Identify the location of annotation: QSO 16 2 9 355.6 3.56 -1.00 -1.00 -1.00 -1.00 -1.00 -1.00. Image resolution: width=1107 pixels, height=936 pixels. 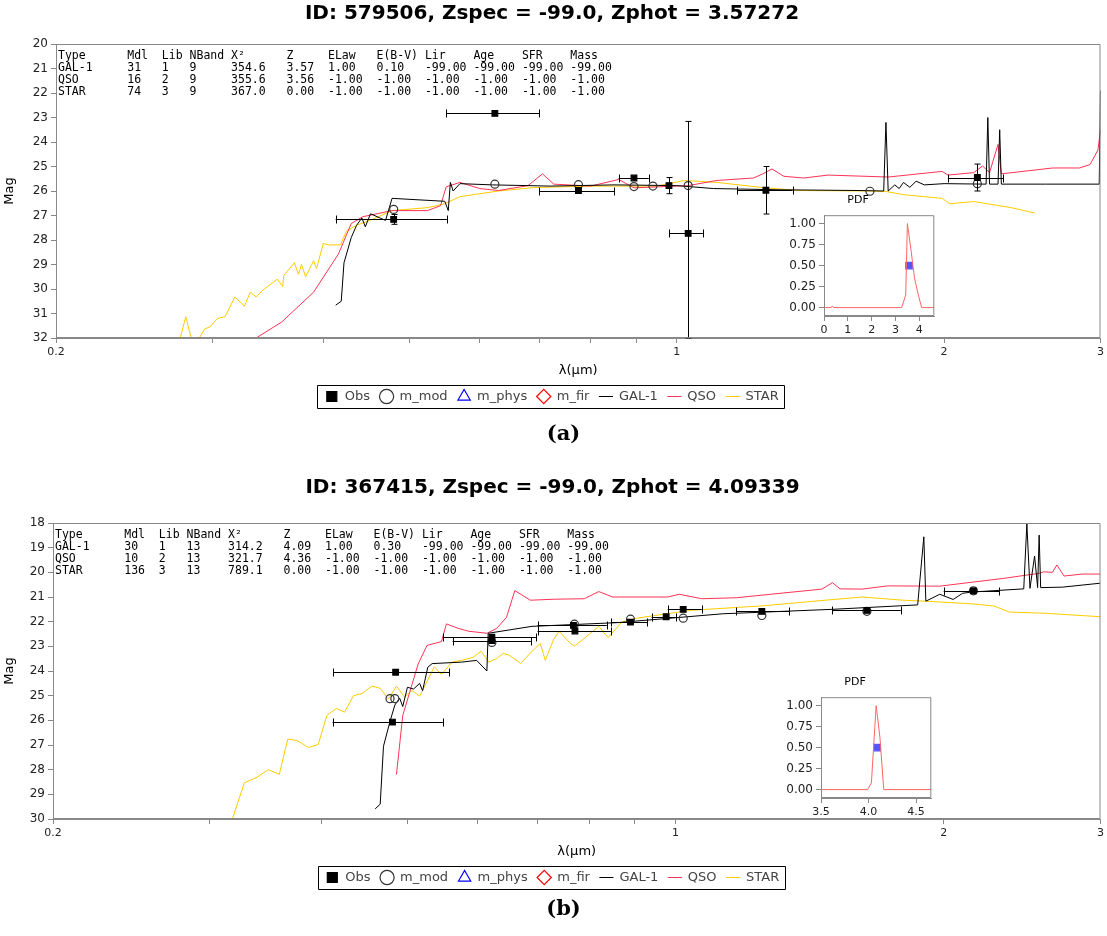
(332, 79).